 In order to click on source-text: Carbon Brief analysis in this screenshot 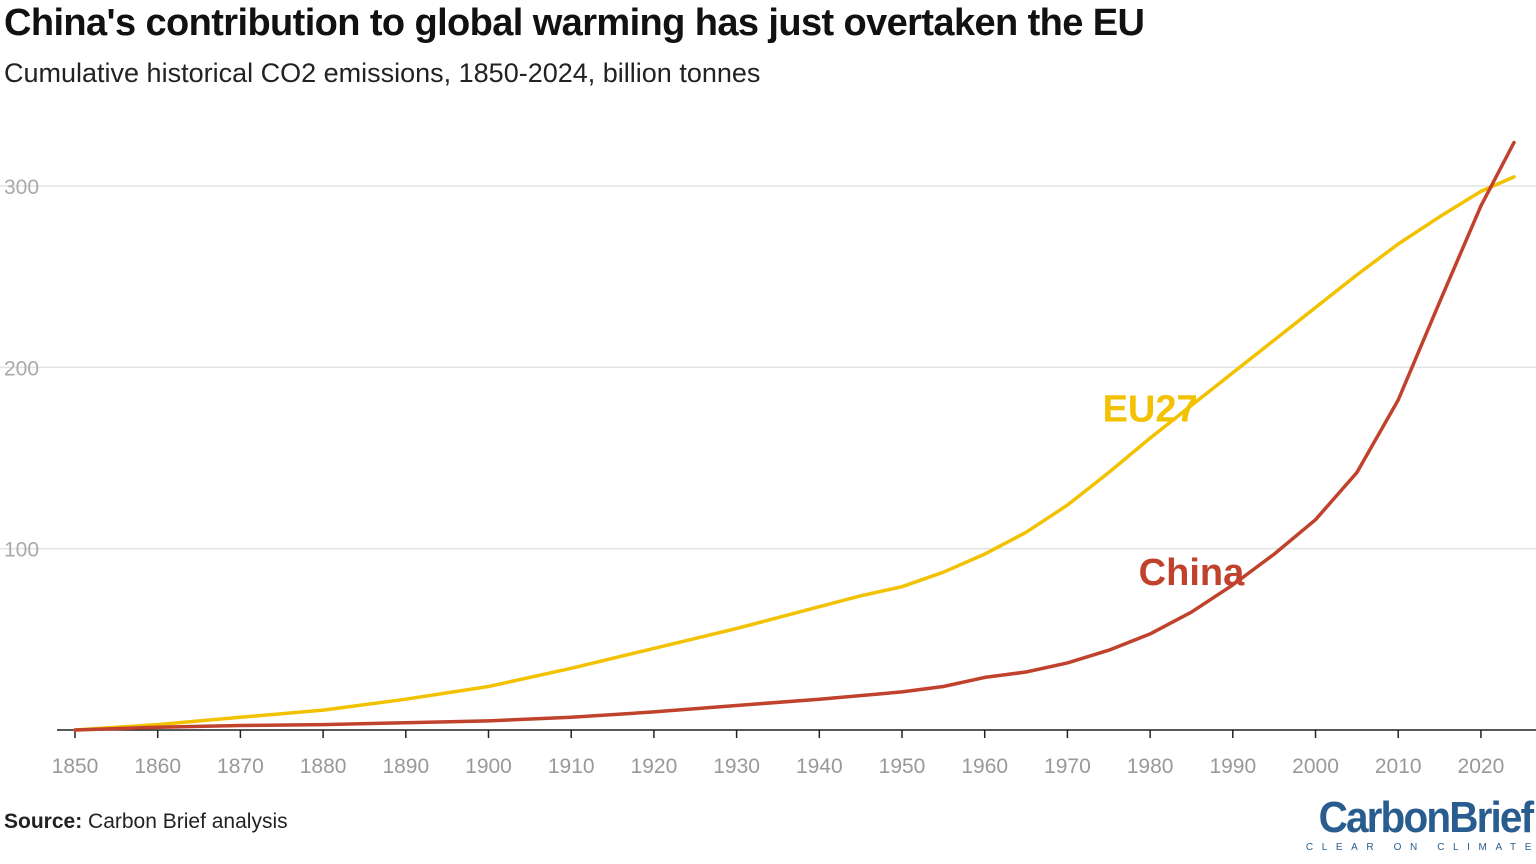, I will do `click(188, 821)`.